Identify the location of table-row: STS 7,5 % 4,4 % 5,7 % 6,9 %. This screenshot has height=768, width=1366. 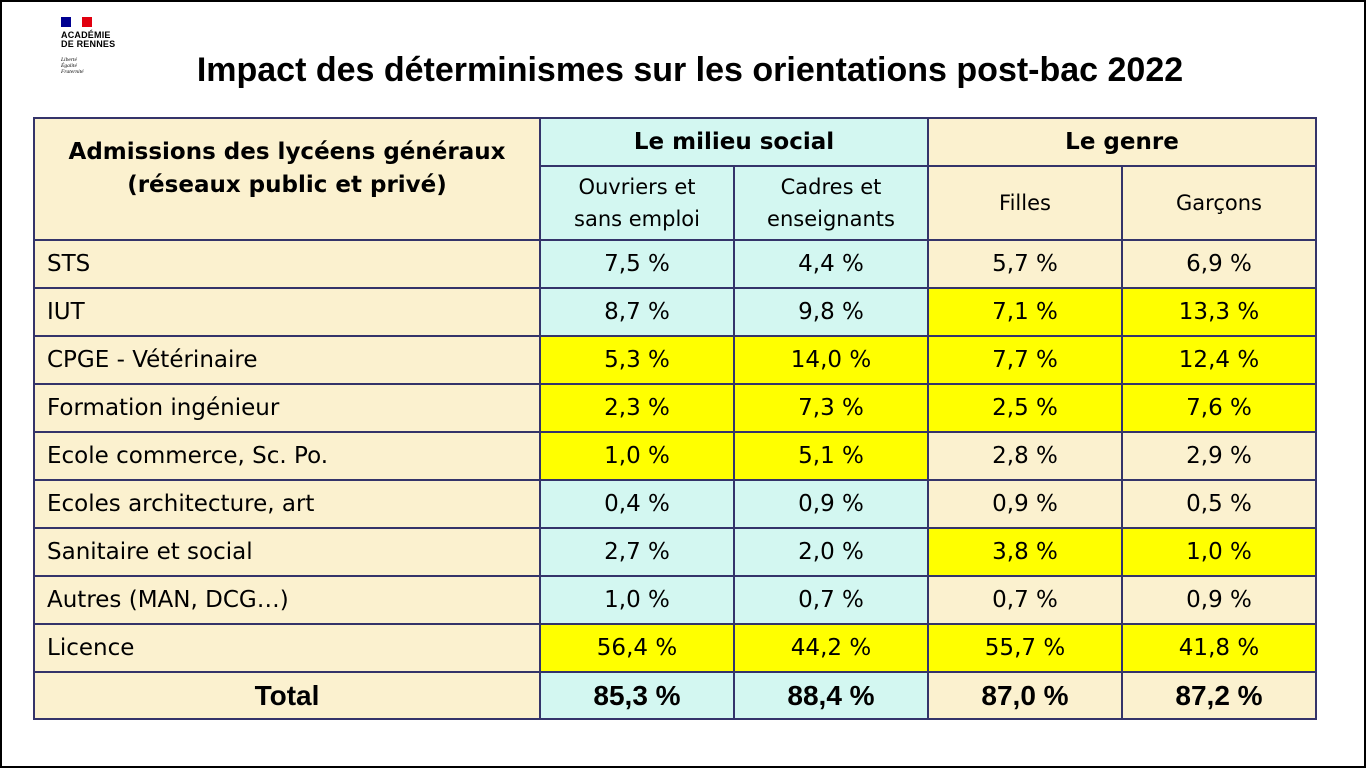
(675, 264).